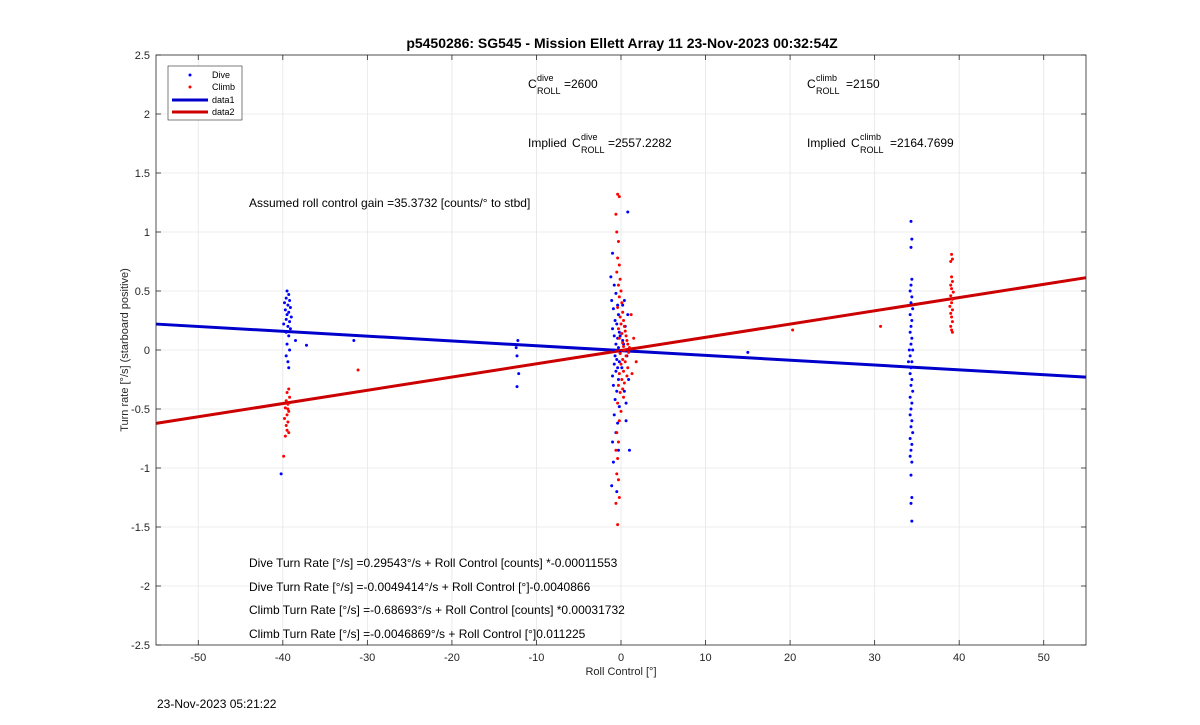  I want to click on c-climb-sub: ROLL, so click(828, 91).